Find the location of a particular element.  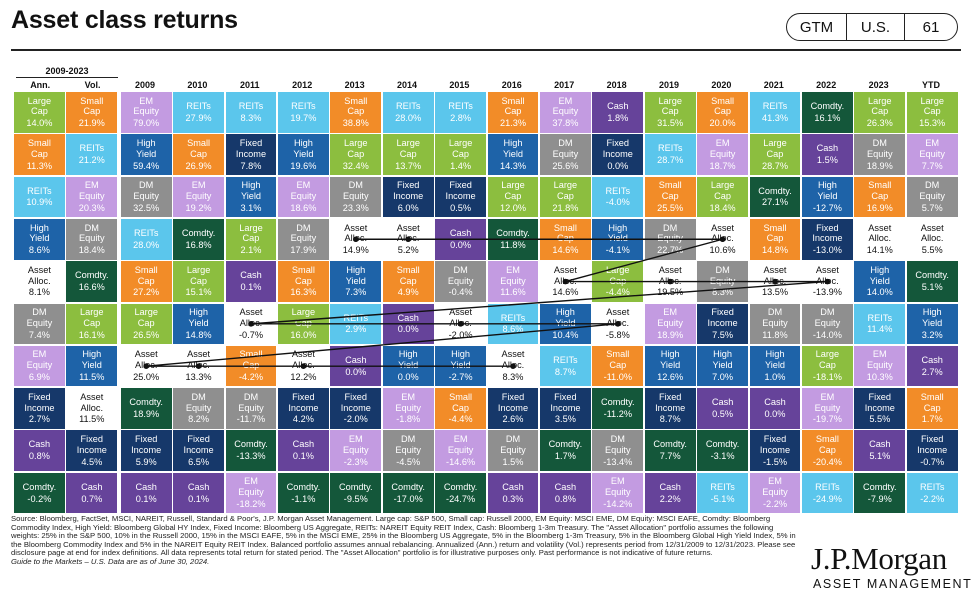

cell-high-yield: High Yield 10.4% is located at coordinates (565, 324).